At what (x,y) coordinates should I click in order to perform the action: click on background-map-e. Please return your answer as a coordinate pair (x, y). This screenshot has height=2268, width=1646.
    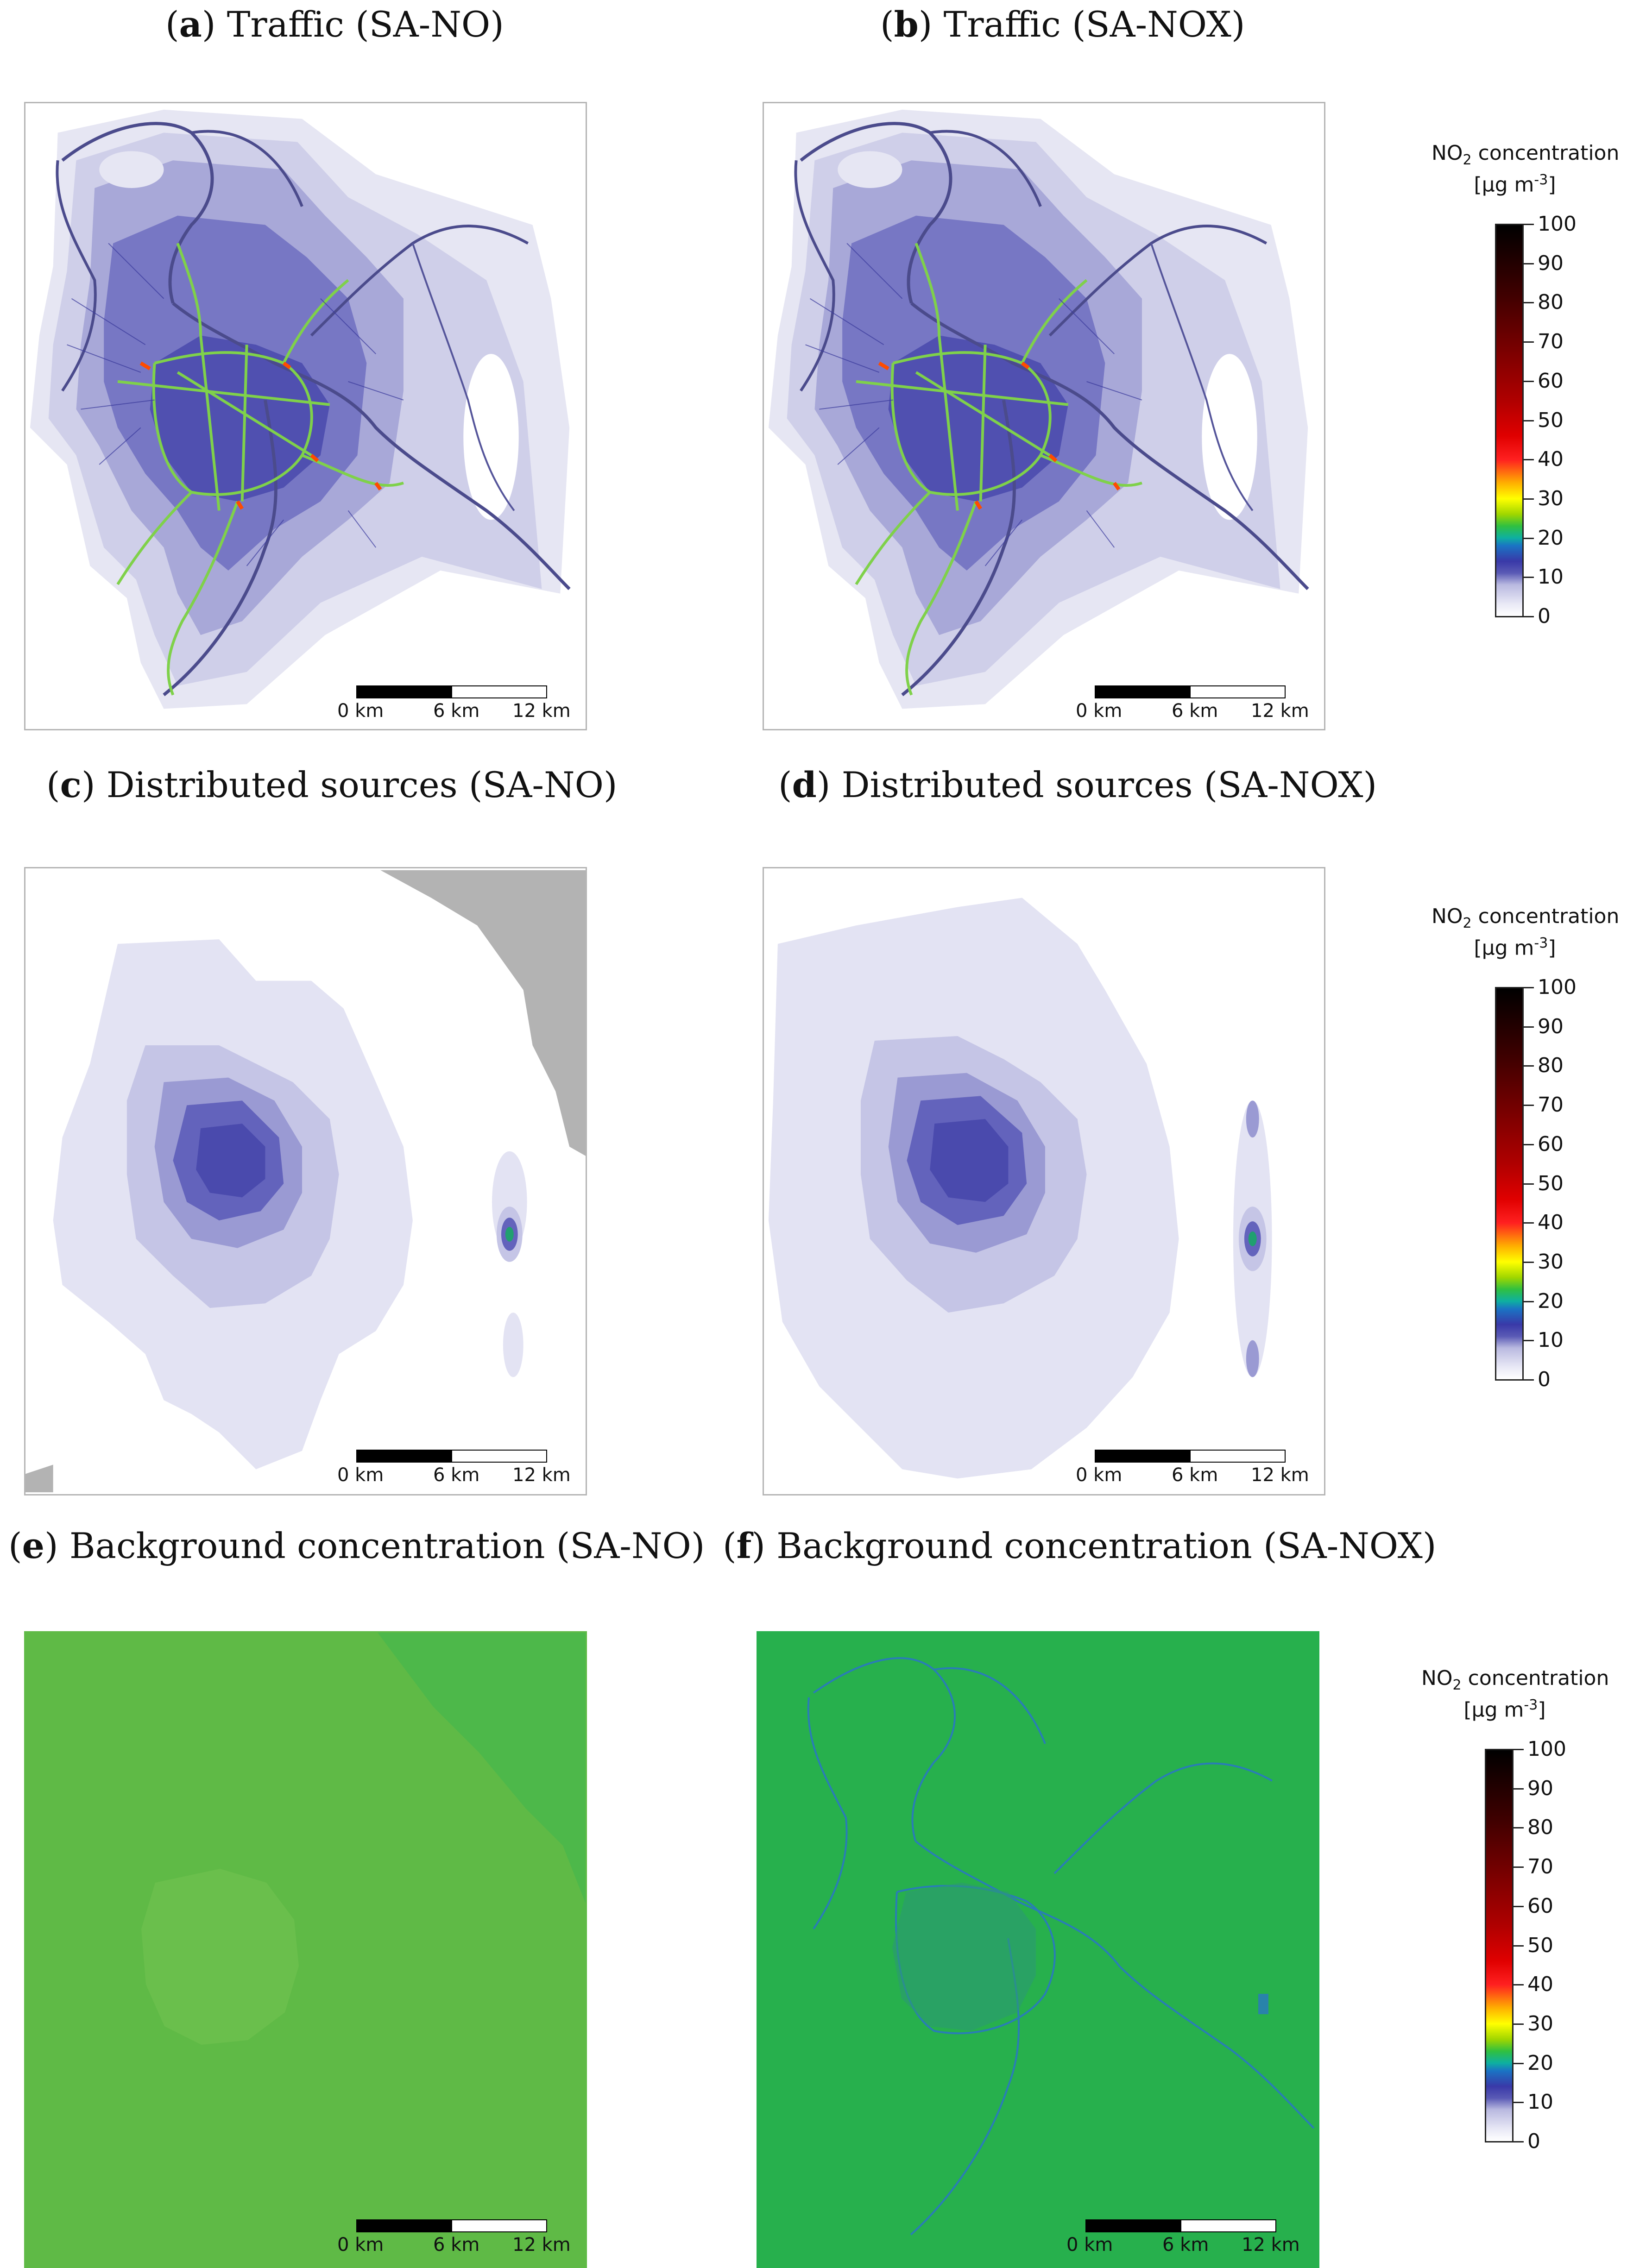
    Looking at the image, I should click on (305, 1950).